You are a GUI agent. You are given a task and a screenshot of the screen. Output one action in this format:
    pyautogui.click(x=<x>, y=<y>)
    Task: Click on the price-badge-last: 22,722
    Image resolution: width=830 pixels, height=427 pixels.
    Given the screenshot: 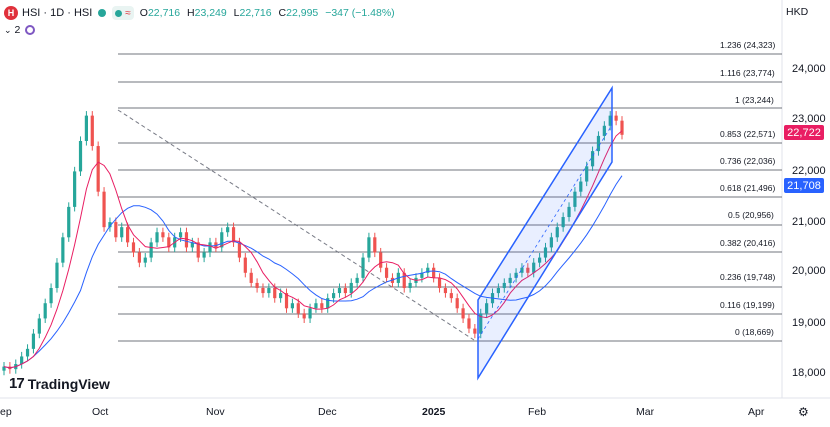 What is the action you would take?
    pyautogui.click(x=804, y=132)
    